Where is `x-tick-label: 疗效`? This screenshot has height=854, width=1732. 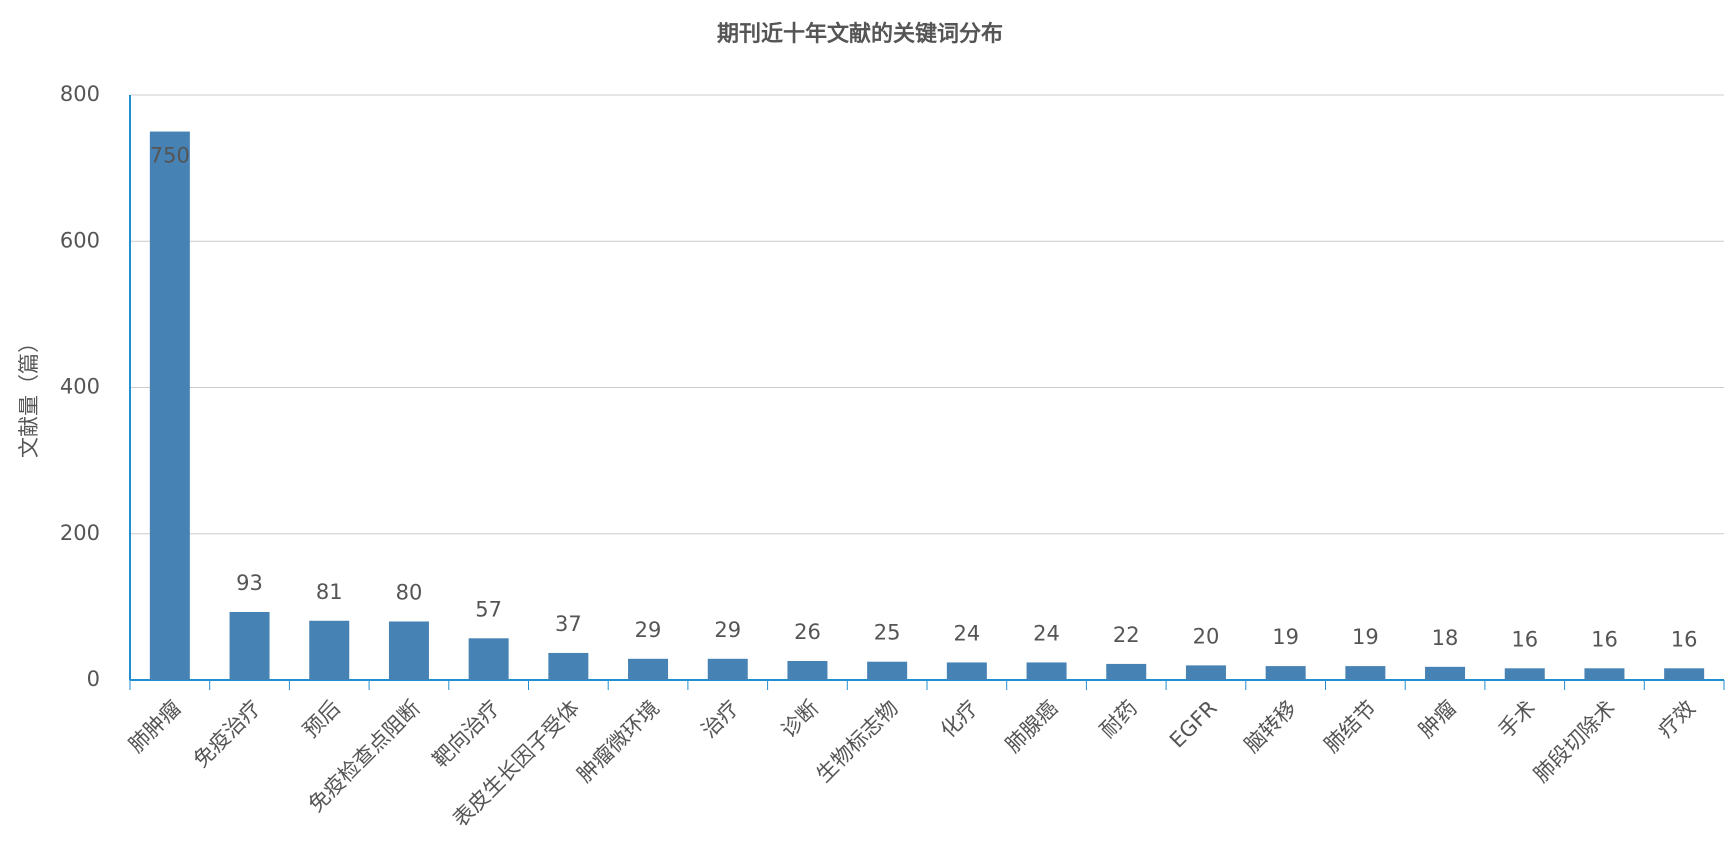
x-tick-label: 疗效 is located at coordinates (1676, 719).